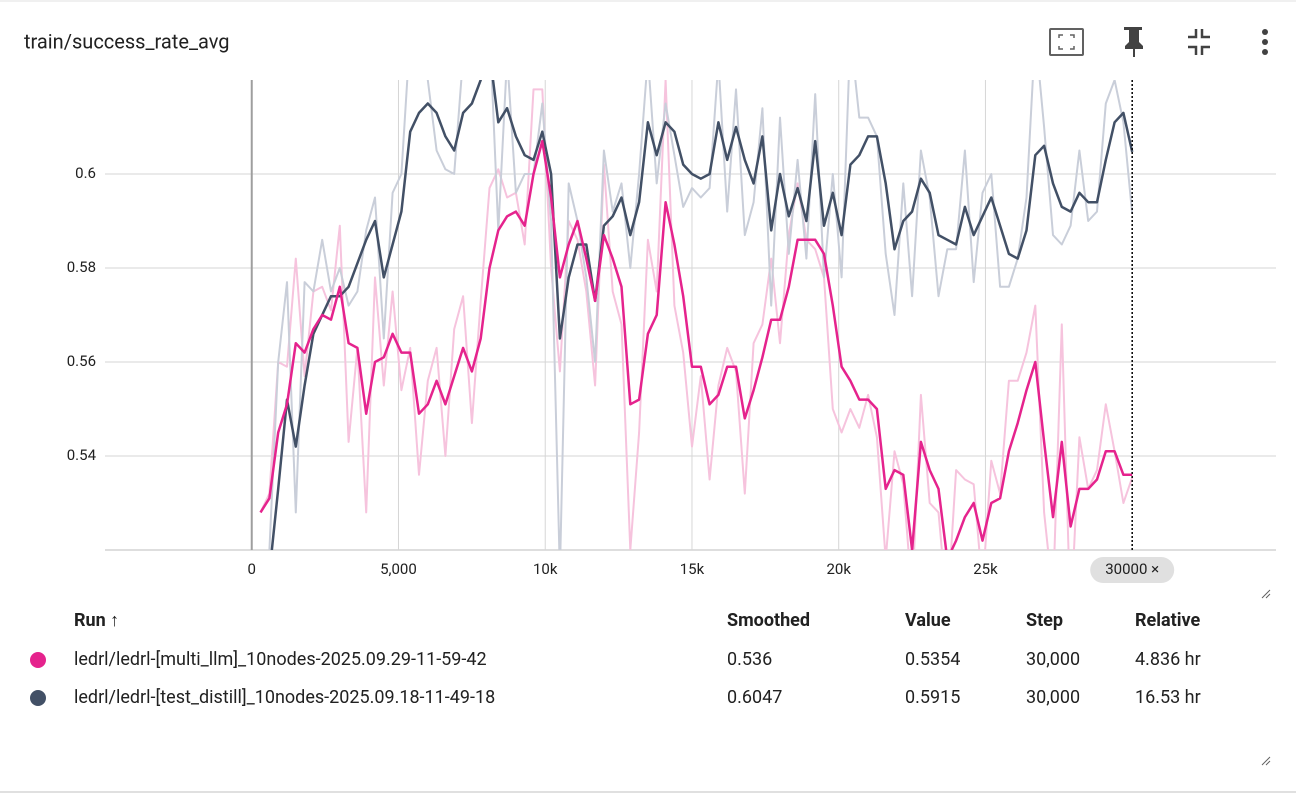 This screenshot has width=1296, height=796. Describe the element at coordinates (749, 659) in the screenshot. I see `table-cell: 0.536` at that location.